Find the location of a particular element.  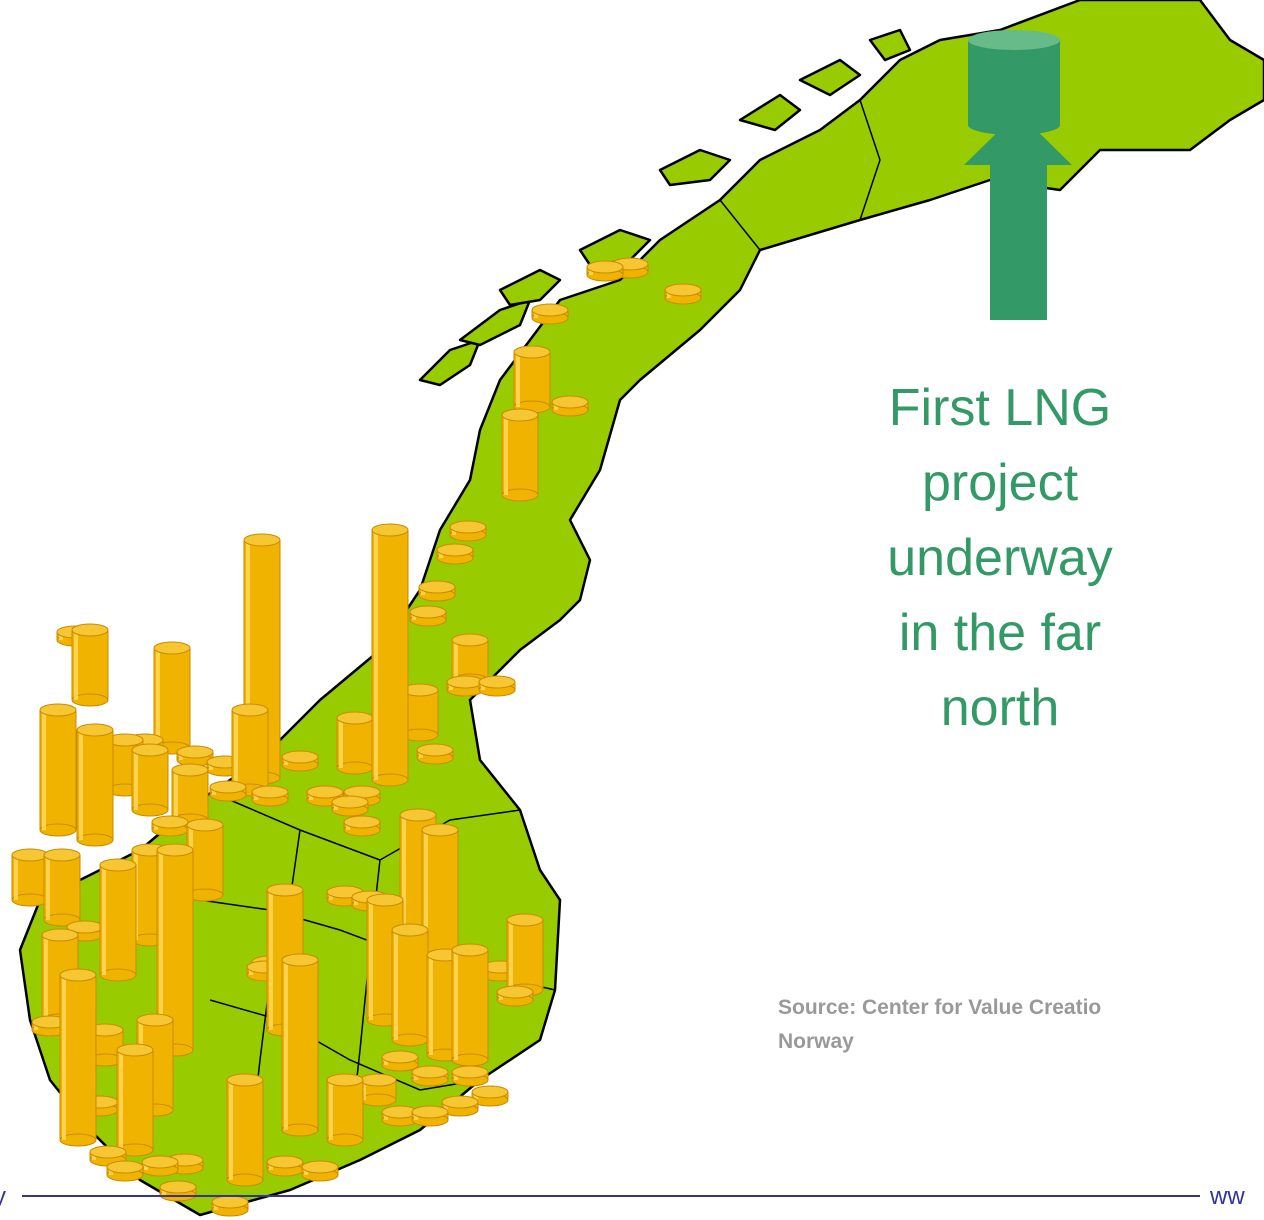

annotation-line: underway is located at coordinates (999, 558).